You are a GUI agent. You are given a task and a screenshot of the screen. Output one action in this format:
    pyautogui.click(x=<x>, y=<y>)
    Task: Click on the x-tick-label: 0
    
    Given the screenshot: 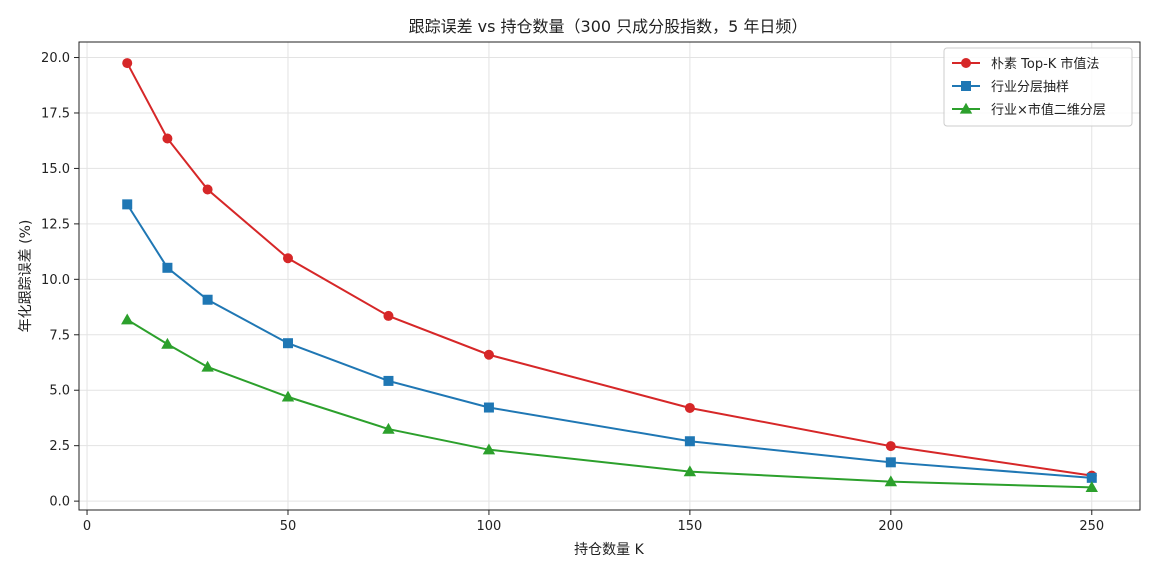 What is the action you would take?
    pyautogui.click(x=87, y=526)
    